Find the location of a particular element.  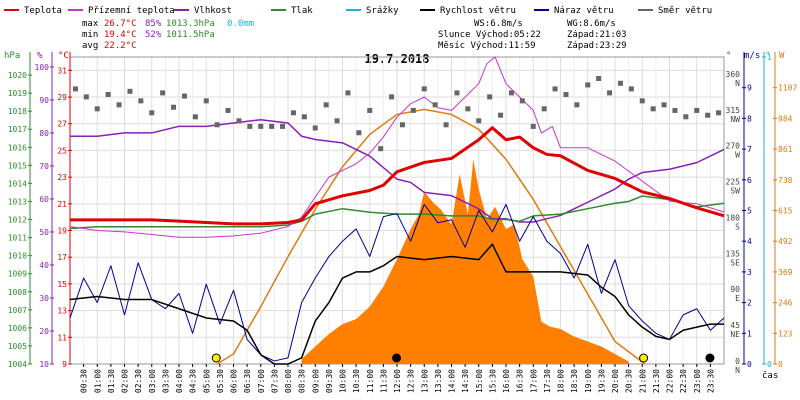

stat-min-press: 1011.5hPa is located at coordinates (190, 35).